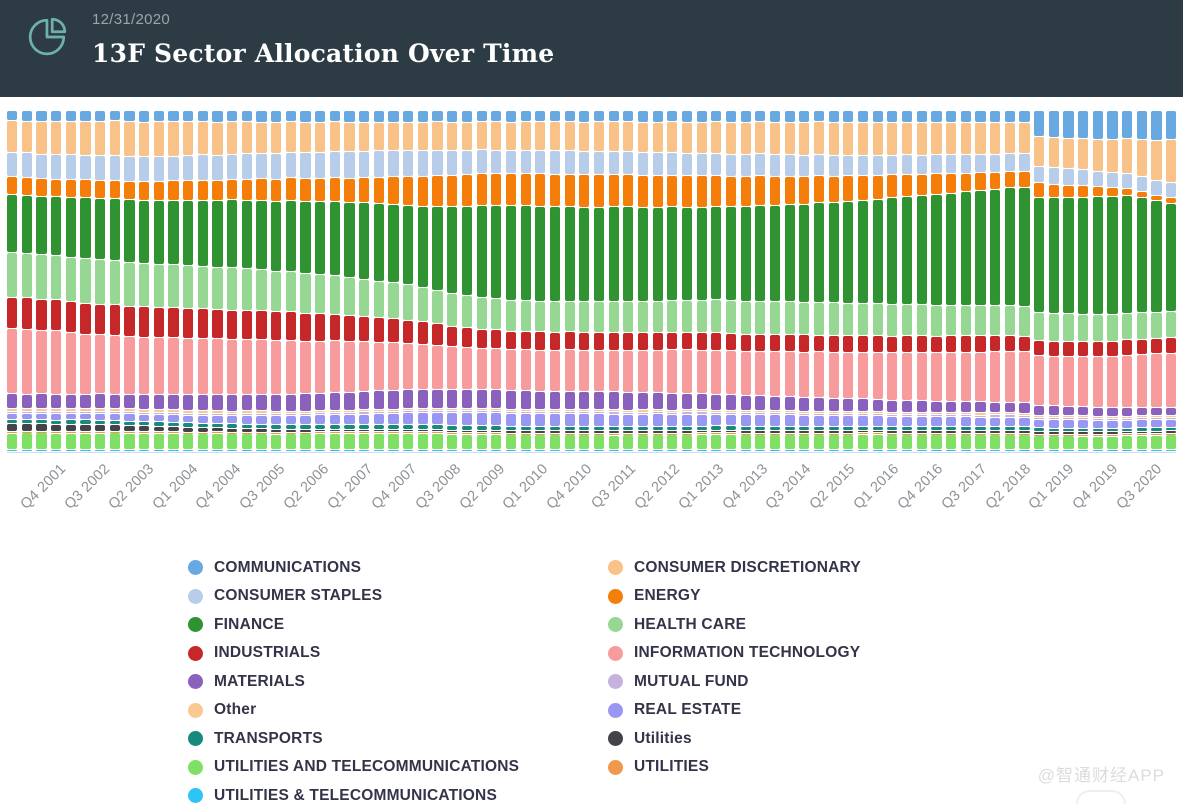 This screenshot has width=1183, height=812. I want to click on bar-q2-2018, so click(1024, 280).